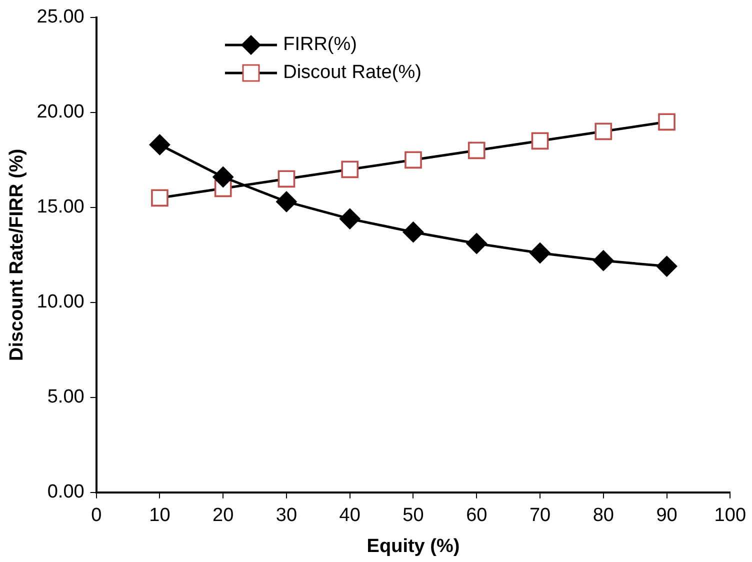 The height and width of the screenshot is (562, 752). What do you see at coordinates (60, 207) in the screenshot?
I see `y-tick-label: 15.00` at bounding box center [60, 207].